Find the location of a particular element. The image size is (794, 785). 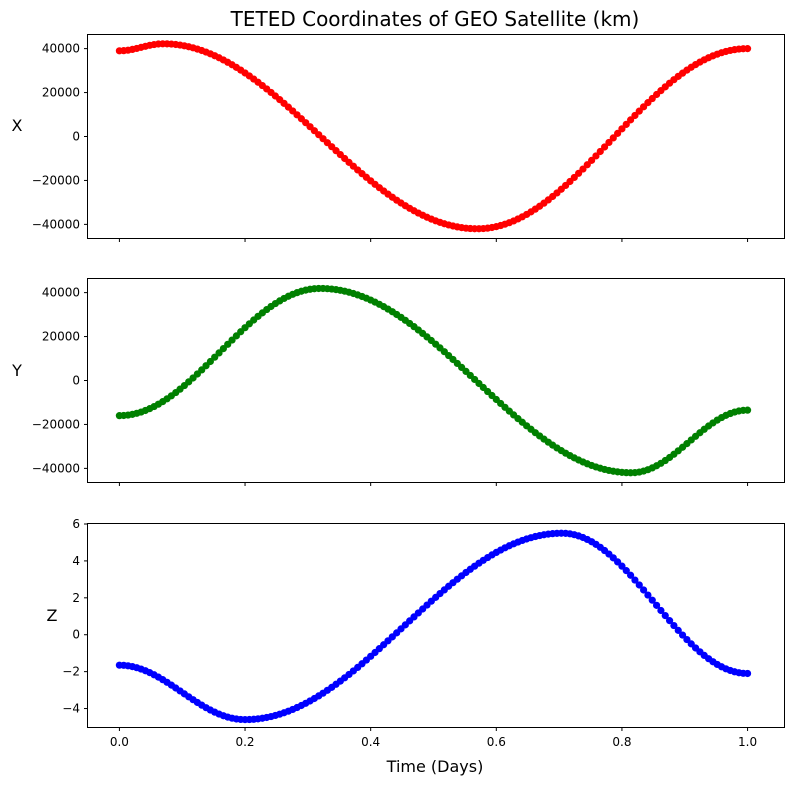

panel-x-ylabel: X is located at coordinates (17, 125).